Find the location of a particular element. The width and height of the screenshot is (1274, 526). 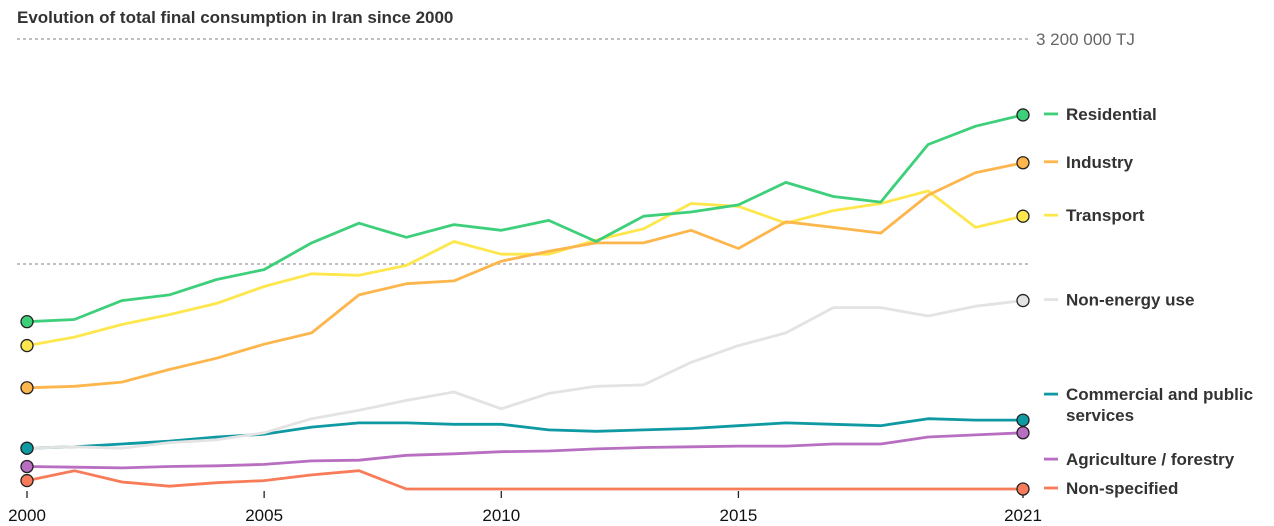

end-point-residential is located at coordinates (1023, 115).